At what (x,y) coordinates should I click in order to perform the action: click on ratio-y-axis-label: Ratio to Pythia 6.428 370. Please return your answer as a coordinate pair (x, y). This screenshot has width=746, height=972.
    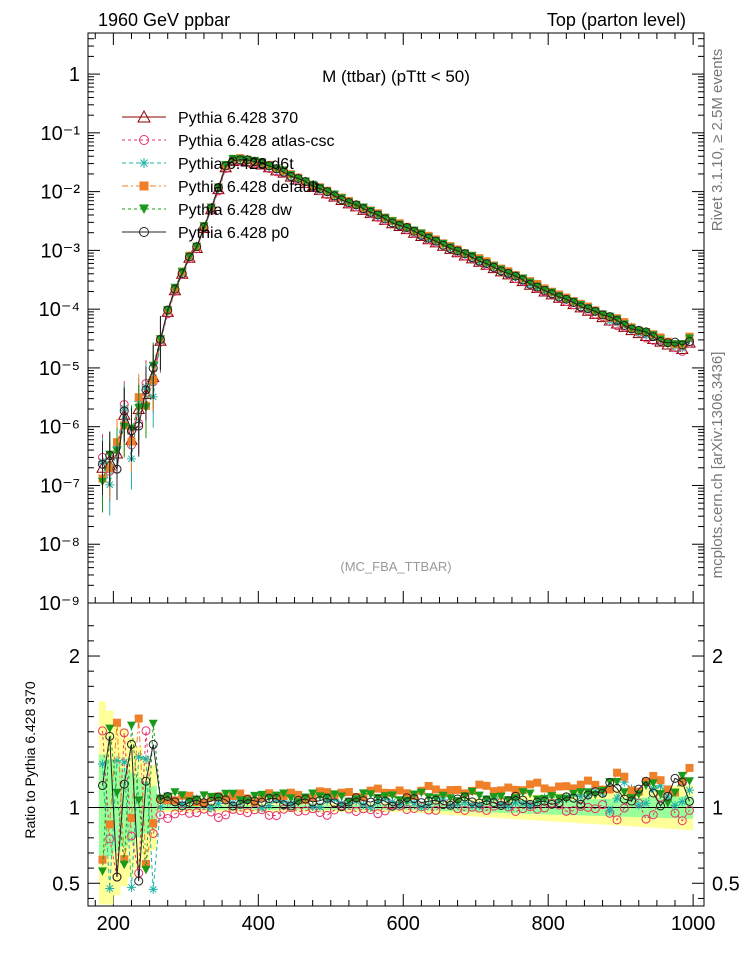
    Looking at the image, I should click on (30, 759).